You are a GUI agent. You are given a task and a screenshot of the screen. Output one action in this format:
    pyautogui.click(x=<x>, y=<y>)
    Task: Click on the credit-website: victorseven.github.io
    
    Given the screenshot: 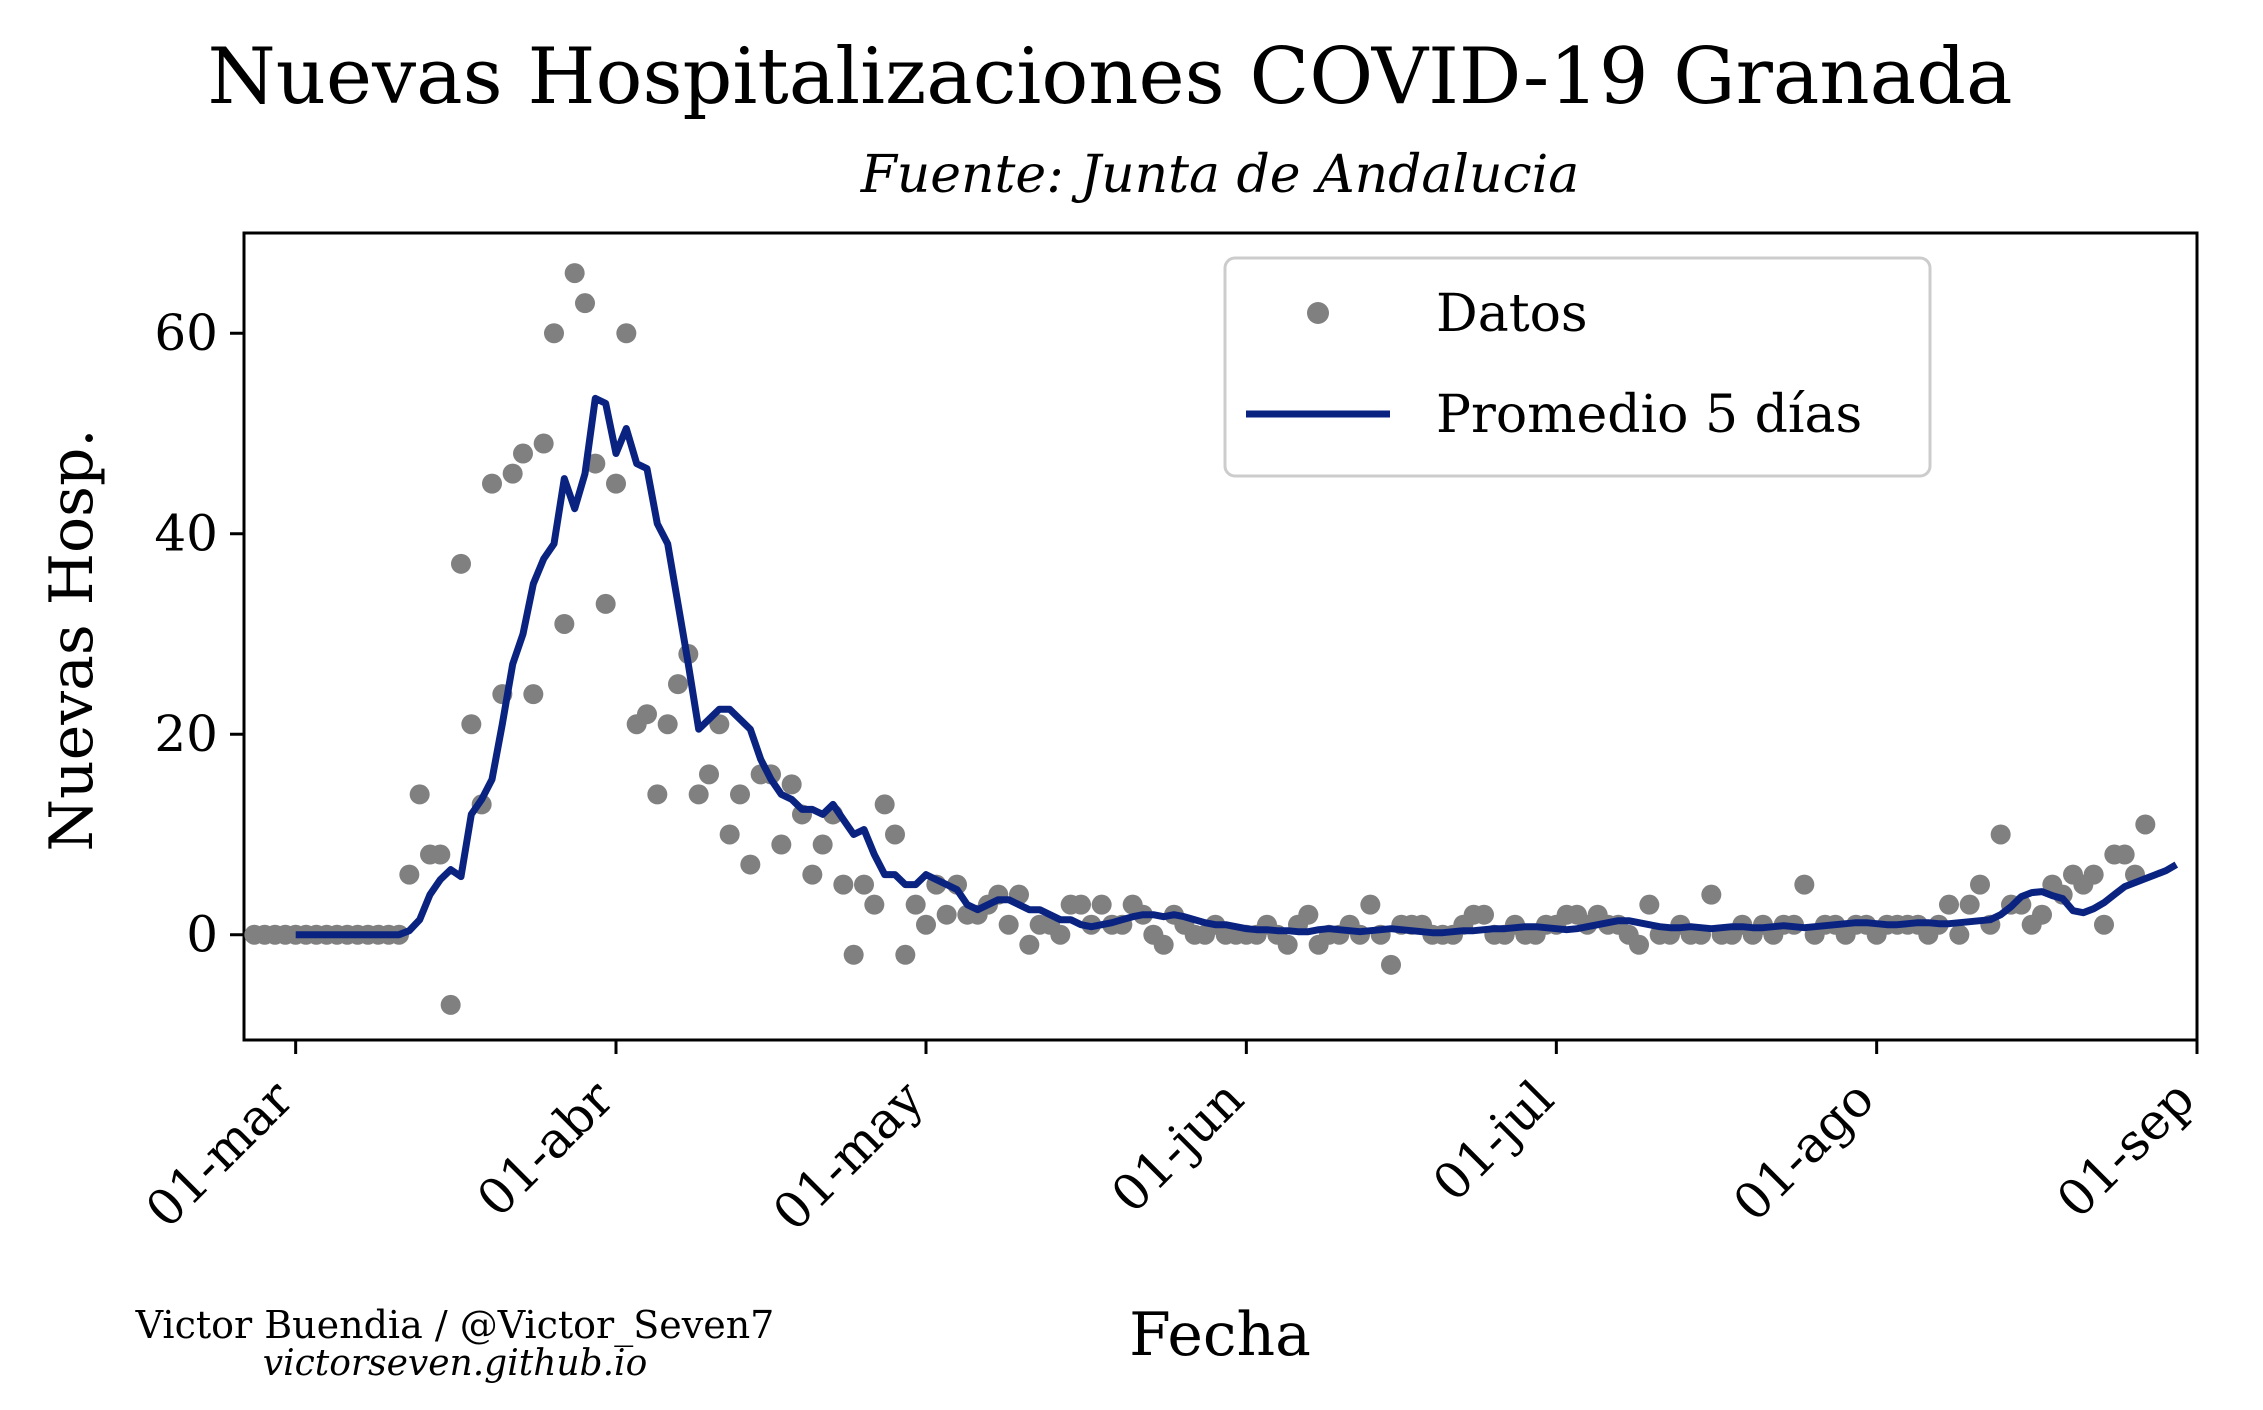 What is the action you would take?
    pyautogui.click(x=455, y=1363)
    